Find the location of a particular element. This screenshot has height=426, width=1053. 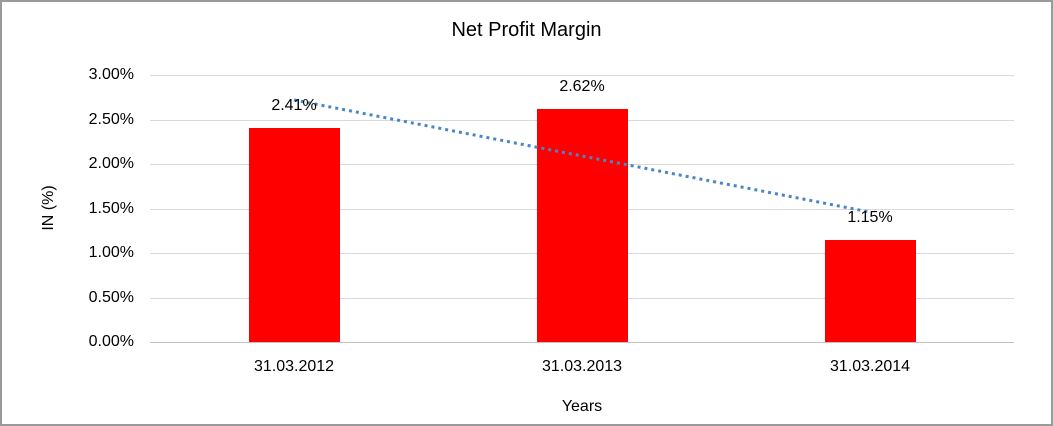

y-tick-label: 2.50% is located at coordinates (111, 119).